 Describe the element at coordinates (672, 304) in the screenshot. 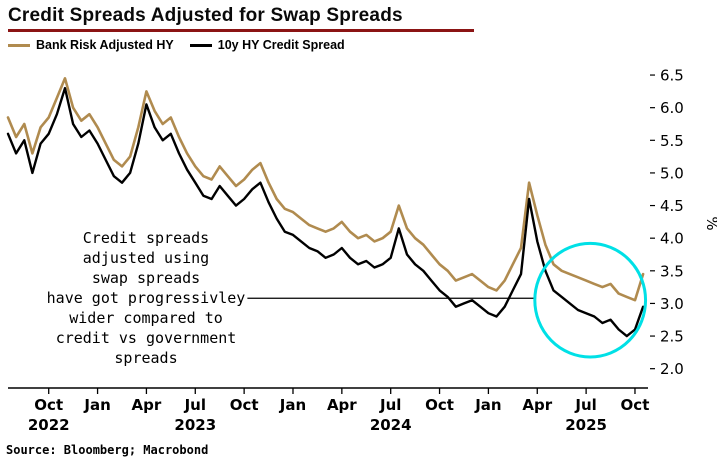

I see `svg-text: 3.0` at that location.